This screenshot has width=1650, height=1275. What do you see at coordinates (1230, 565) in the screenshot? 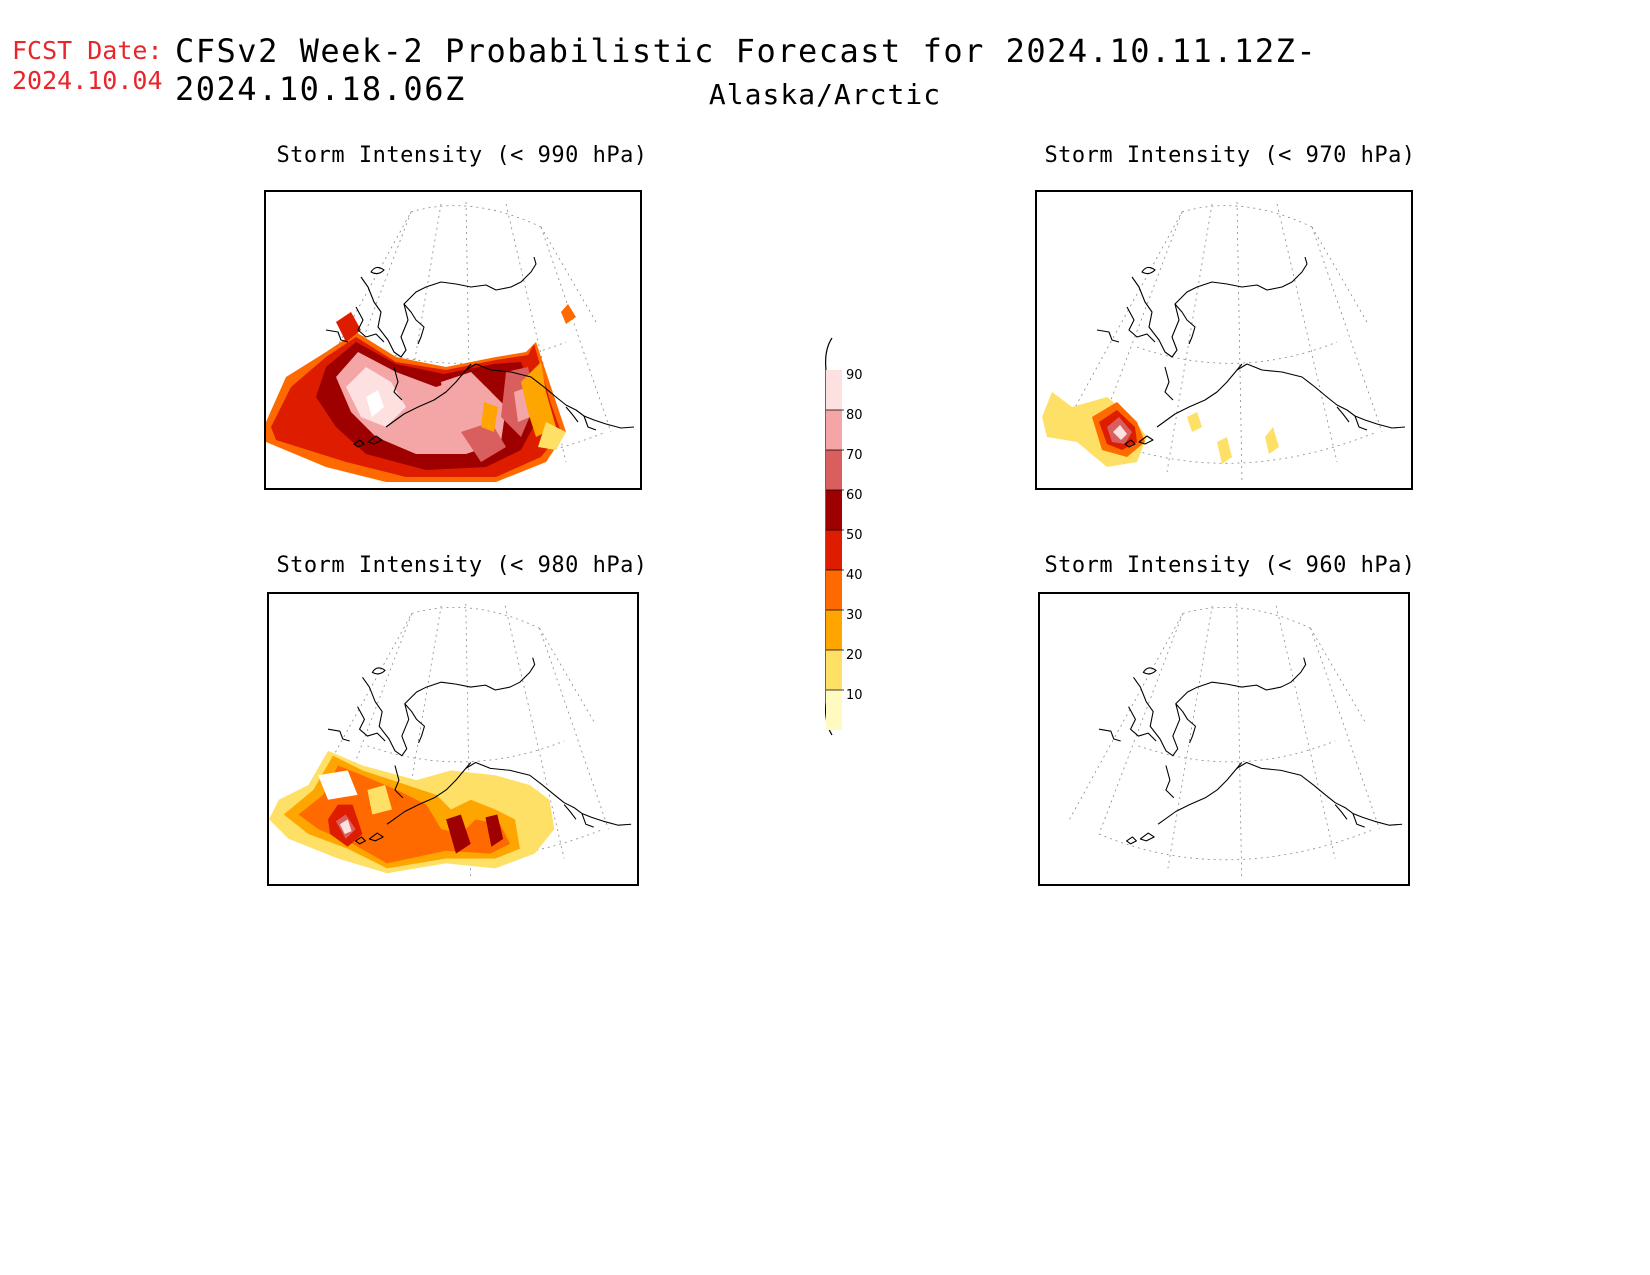
I see `panel-title-960: Storm Intensity (< 960 hPa)` at bounding box center [1230, 565].